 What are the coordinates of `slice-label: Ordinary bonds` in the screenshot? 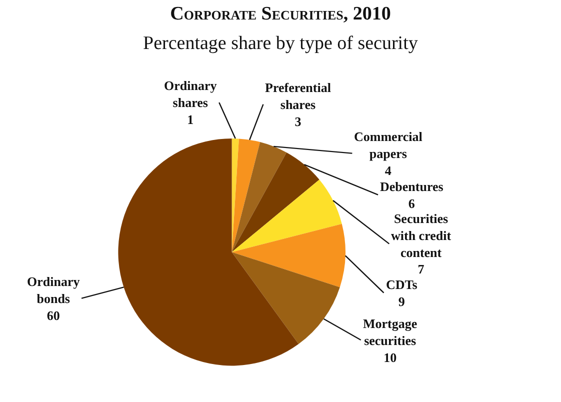 It's located at (53, 290).